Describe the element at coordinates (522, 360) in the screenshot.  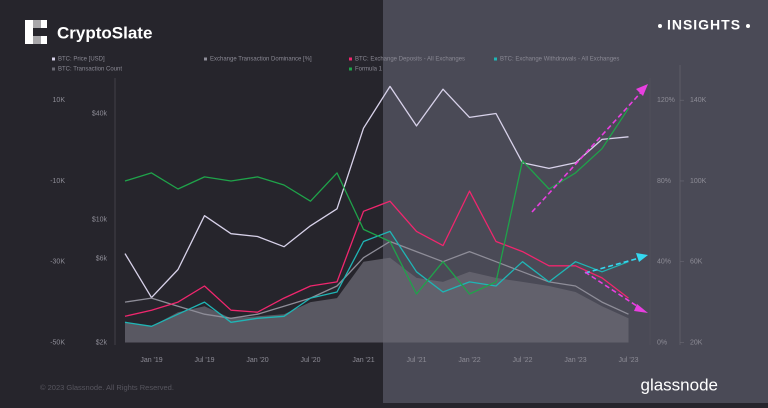
I see `x-tick-label: Jul '22` at that location.